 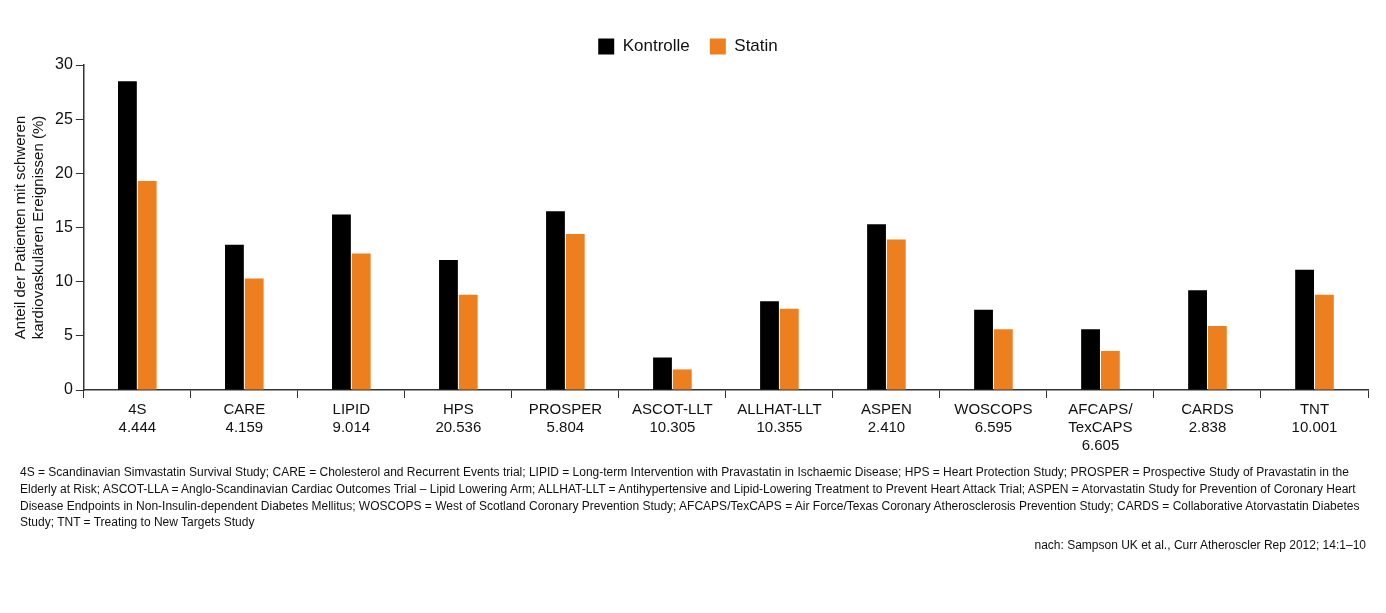 What do you see at coordinates (779, 418) in the screenshot?
I see `x-tick-label: ALLHAT-LLT 10.355` at bounding box center [779, 418].